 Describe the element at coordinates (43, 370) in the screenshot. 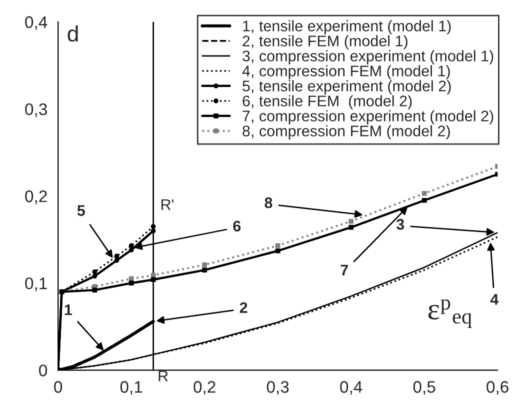

I see `y-tick-label: 0` at that location.